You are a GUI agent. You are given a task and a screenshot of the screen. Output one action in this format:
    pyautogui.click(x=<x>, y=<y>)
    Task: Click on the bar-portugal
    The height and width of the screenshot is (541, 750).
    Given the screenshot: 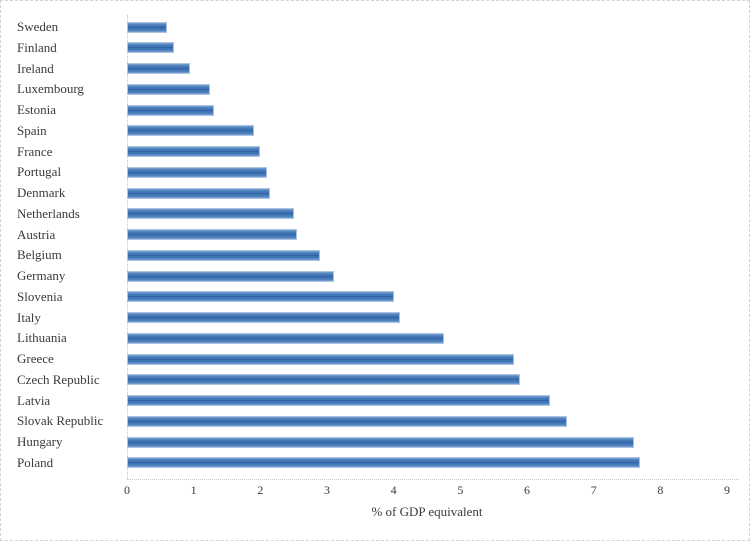 What is the action you would take?
    pyautogui.click(x=197, y=172)
    